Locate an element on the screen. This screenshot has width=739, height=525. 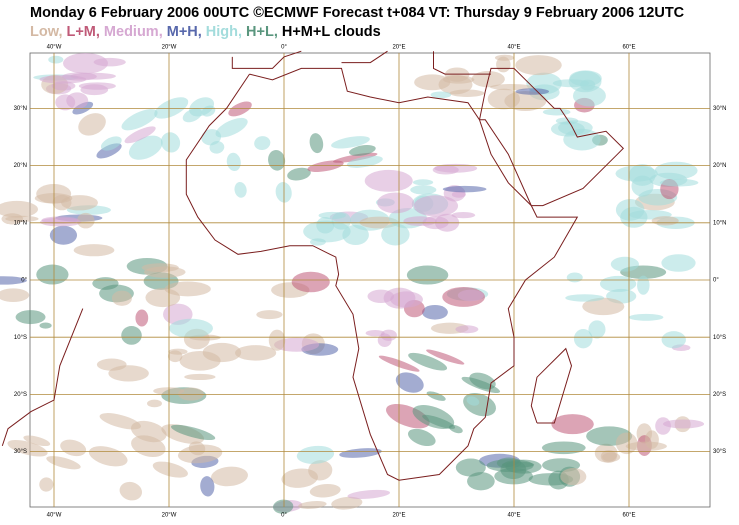
lon-label: 40°W is located at coordinates (54, 516).